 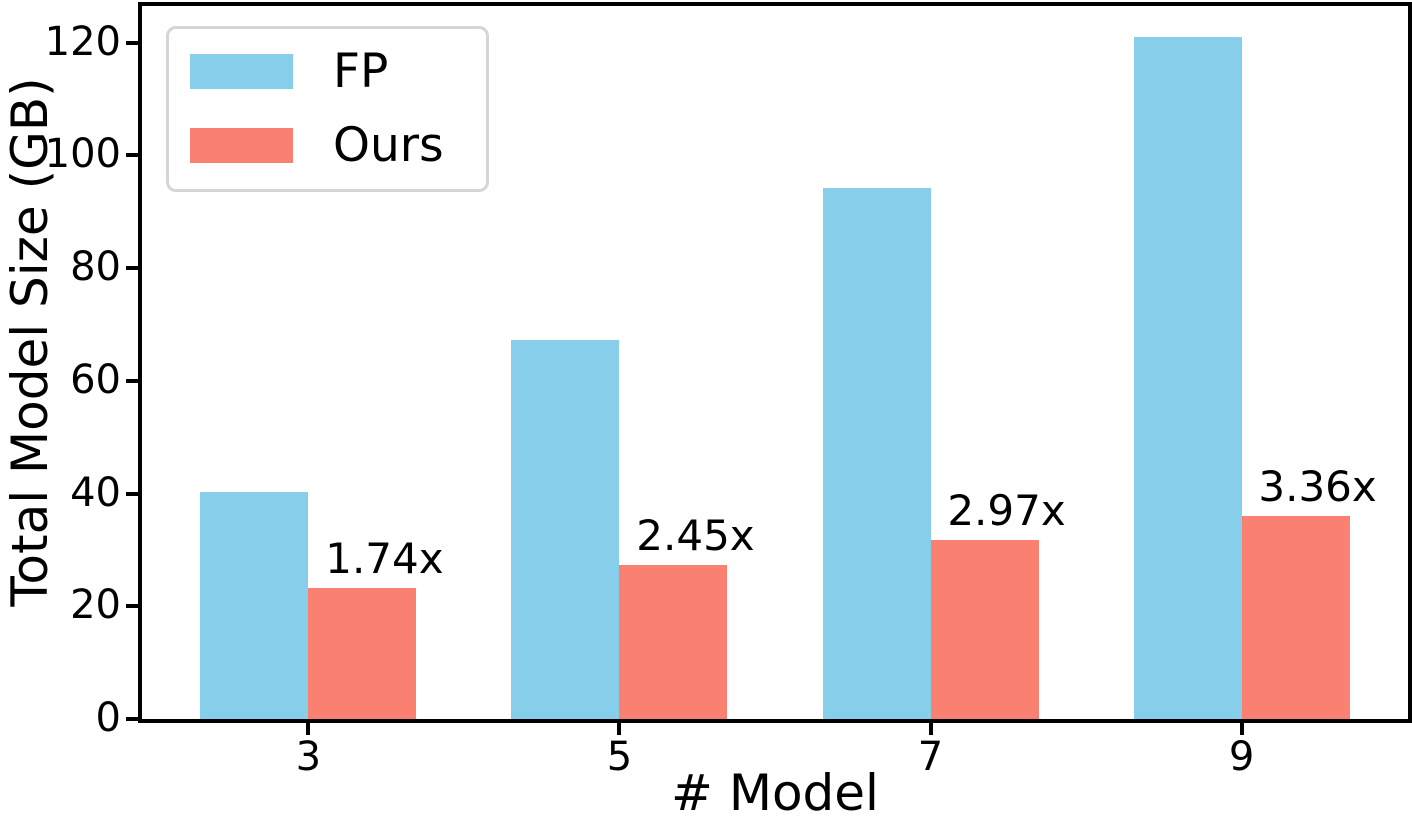 I want to click on x-axis-label: # Model, so click(x=775, y=792).